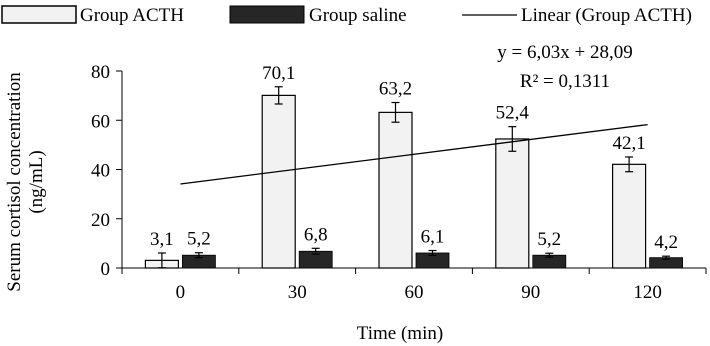  Describe the element at coordinates (606, 15) in the screenshot. I see `legend-label-trend: Linear (Group ACTH)` at that location.